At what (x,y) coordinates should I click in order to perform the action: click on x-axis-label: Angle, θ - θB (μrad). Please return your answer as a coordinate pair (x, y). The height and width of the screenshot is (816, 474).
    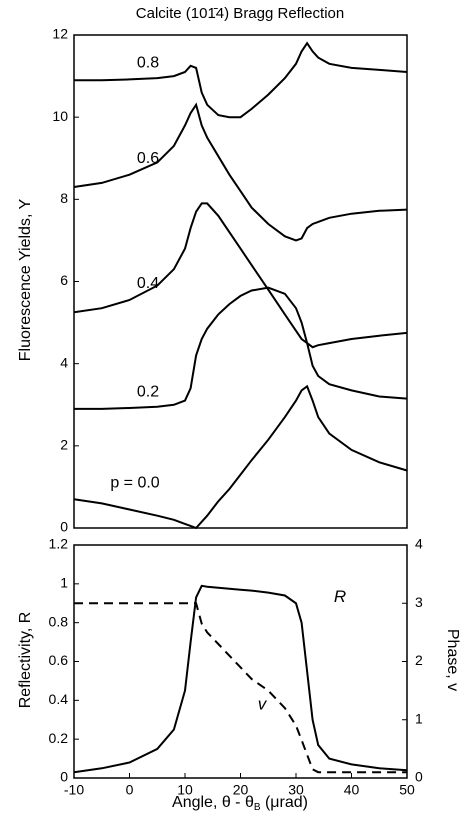
    Looking at the image, I should click on (240, 803).